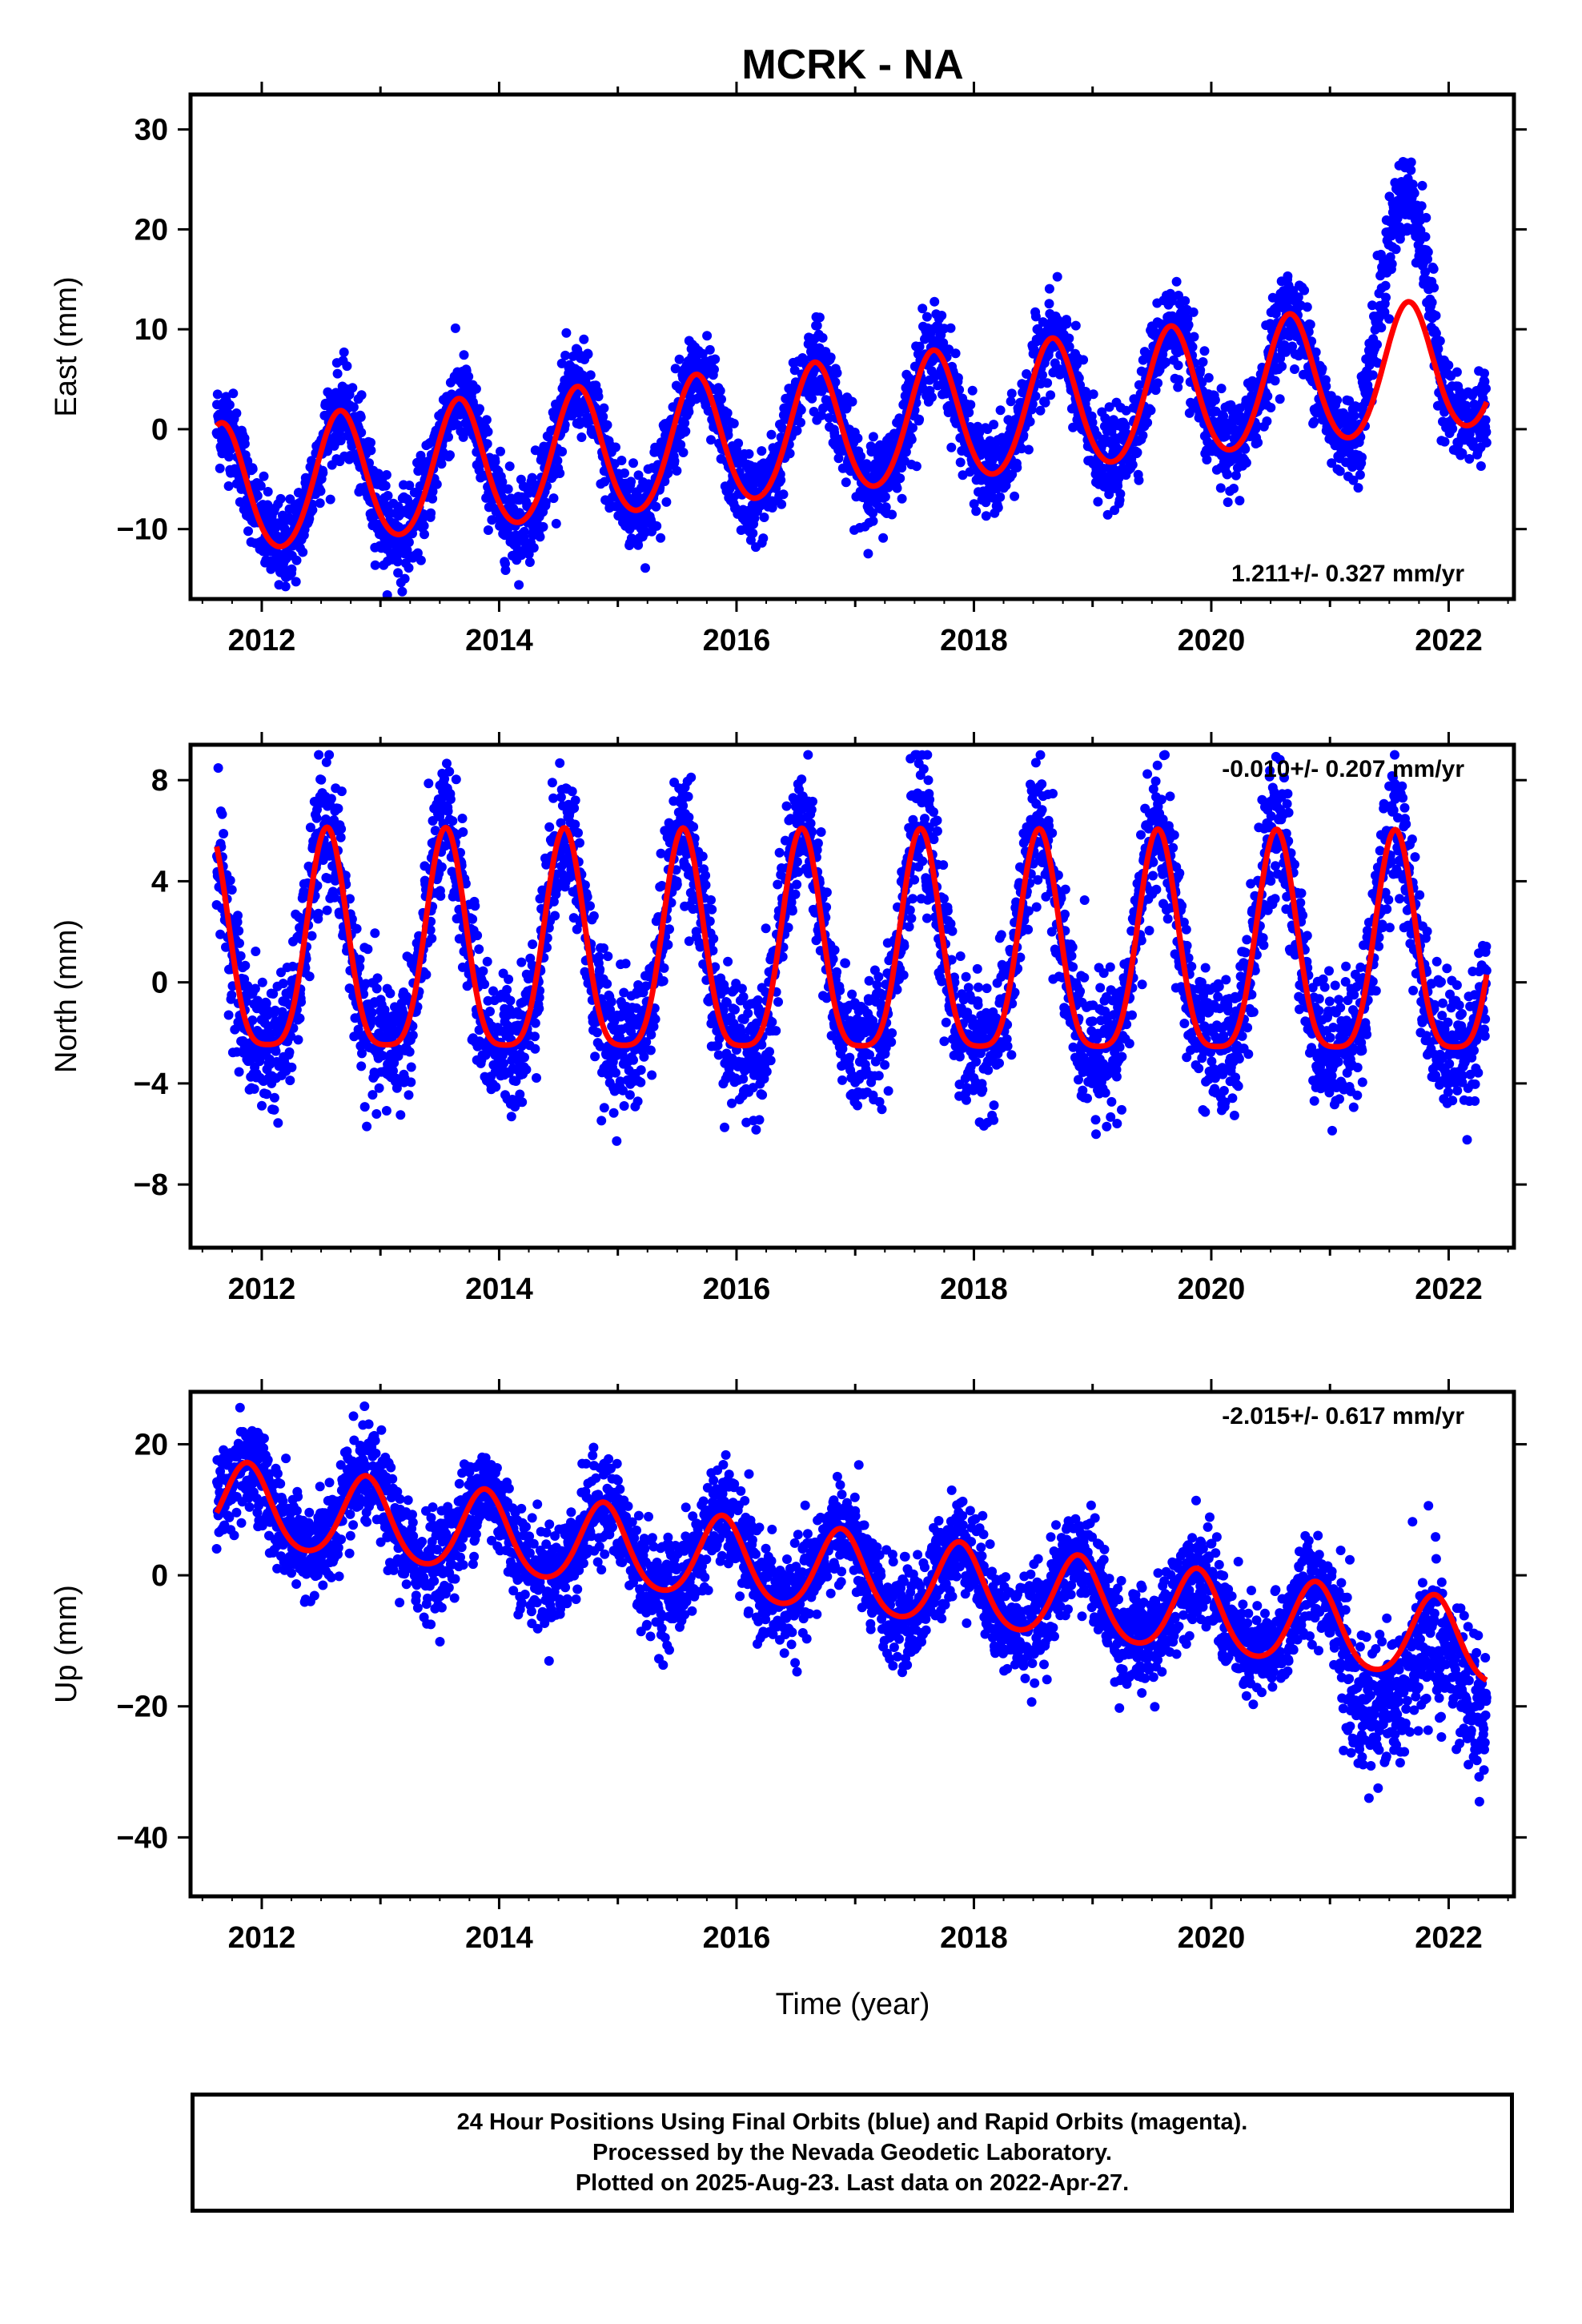 The width and height of the screenshot is (1582, 2324). I want to click on x-tick-label: 2014, so click(499, 640).